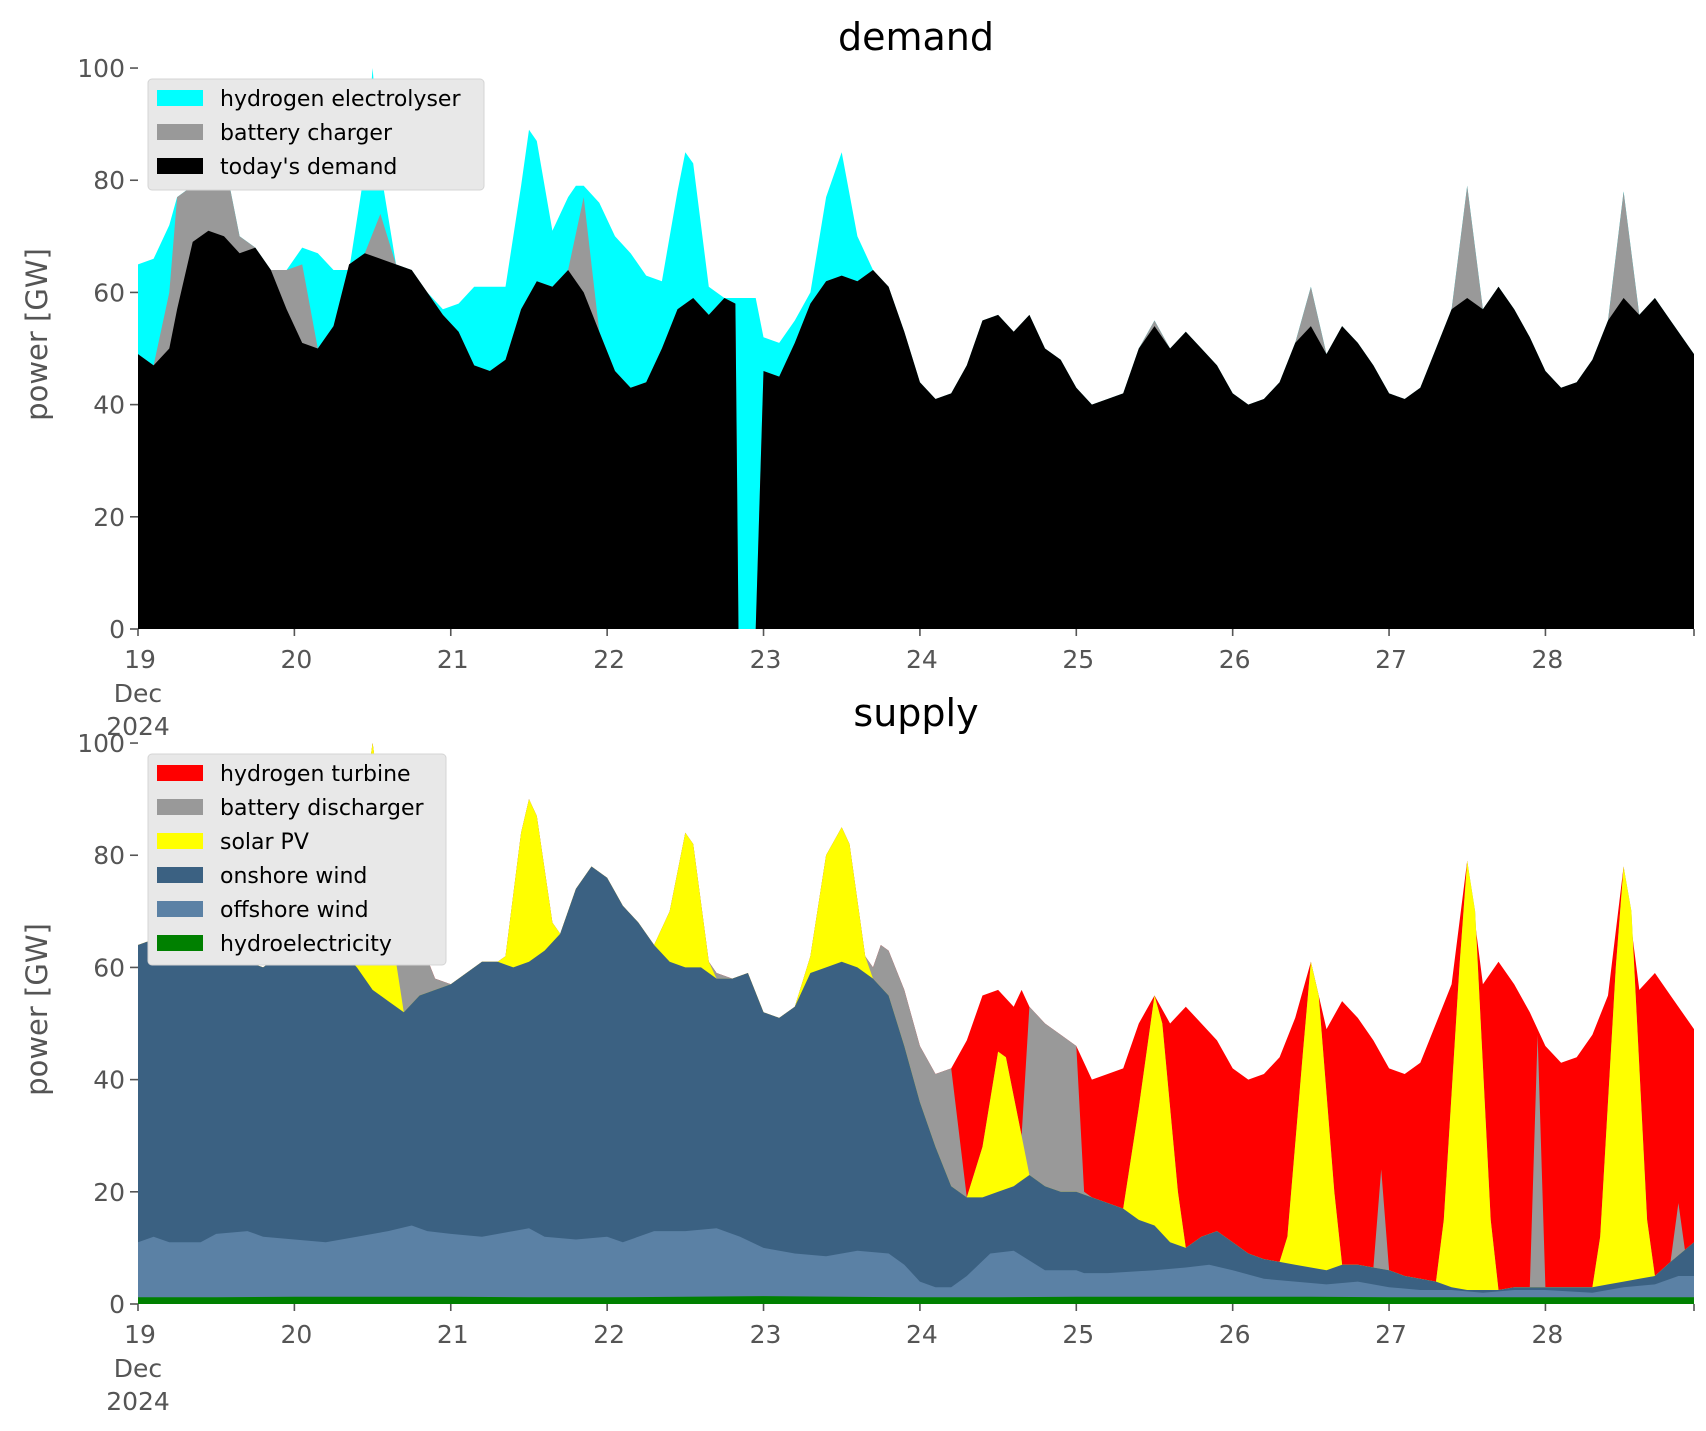  I want to click on chart-title: demand, so click(916, 37).